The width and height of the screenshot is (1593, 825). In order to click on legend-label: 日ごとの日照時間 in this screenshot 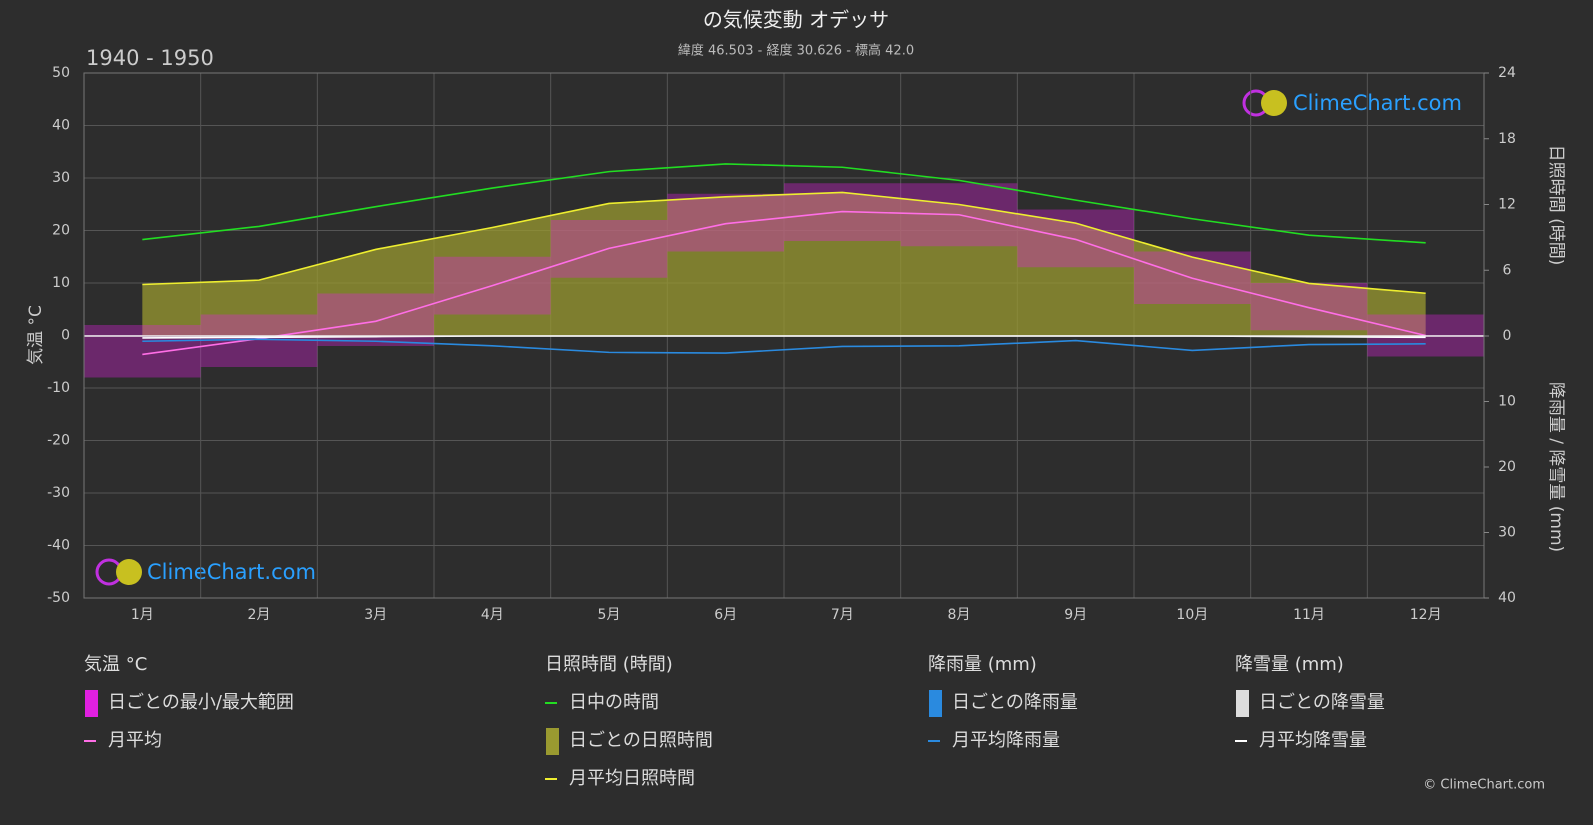, I will do `click(641, 740)`.